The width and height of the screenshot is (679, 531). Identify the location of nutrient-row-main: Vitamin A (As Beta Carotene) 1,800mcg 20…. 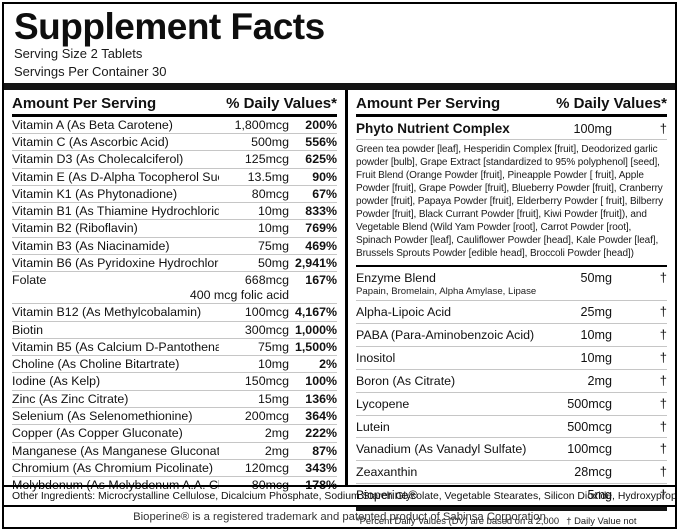
(174, 125).